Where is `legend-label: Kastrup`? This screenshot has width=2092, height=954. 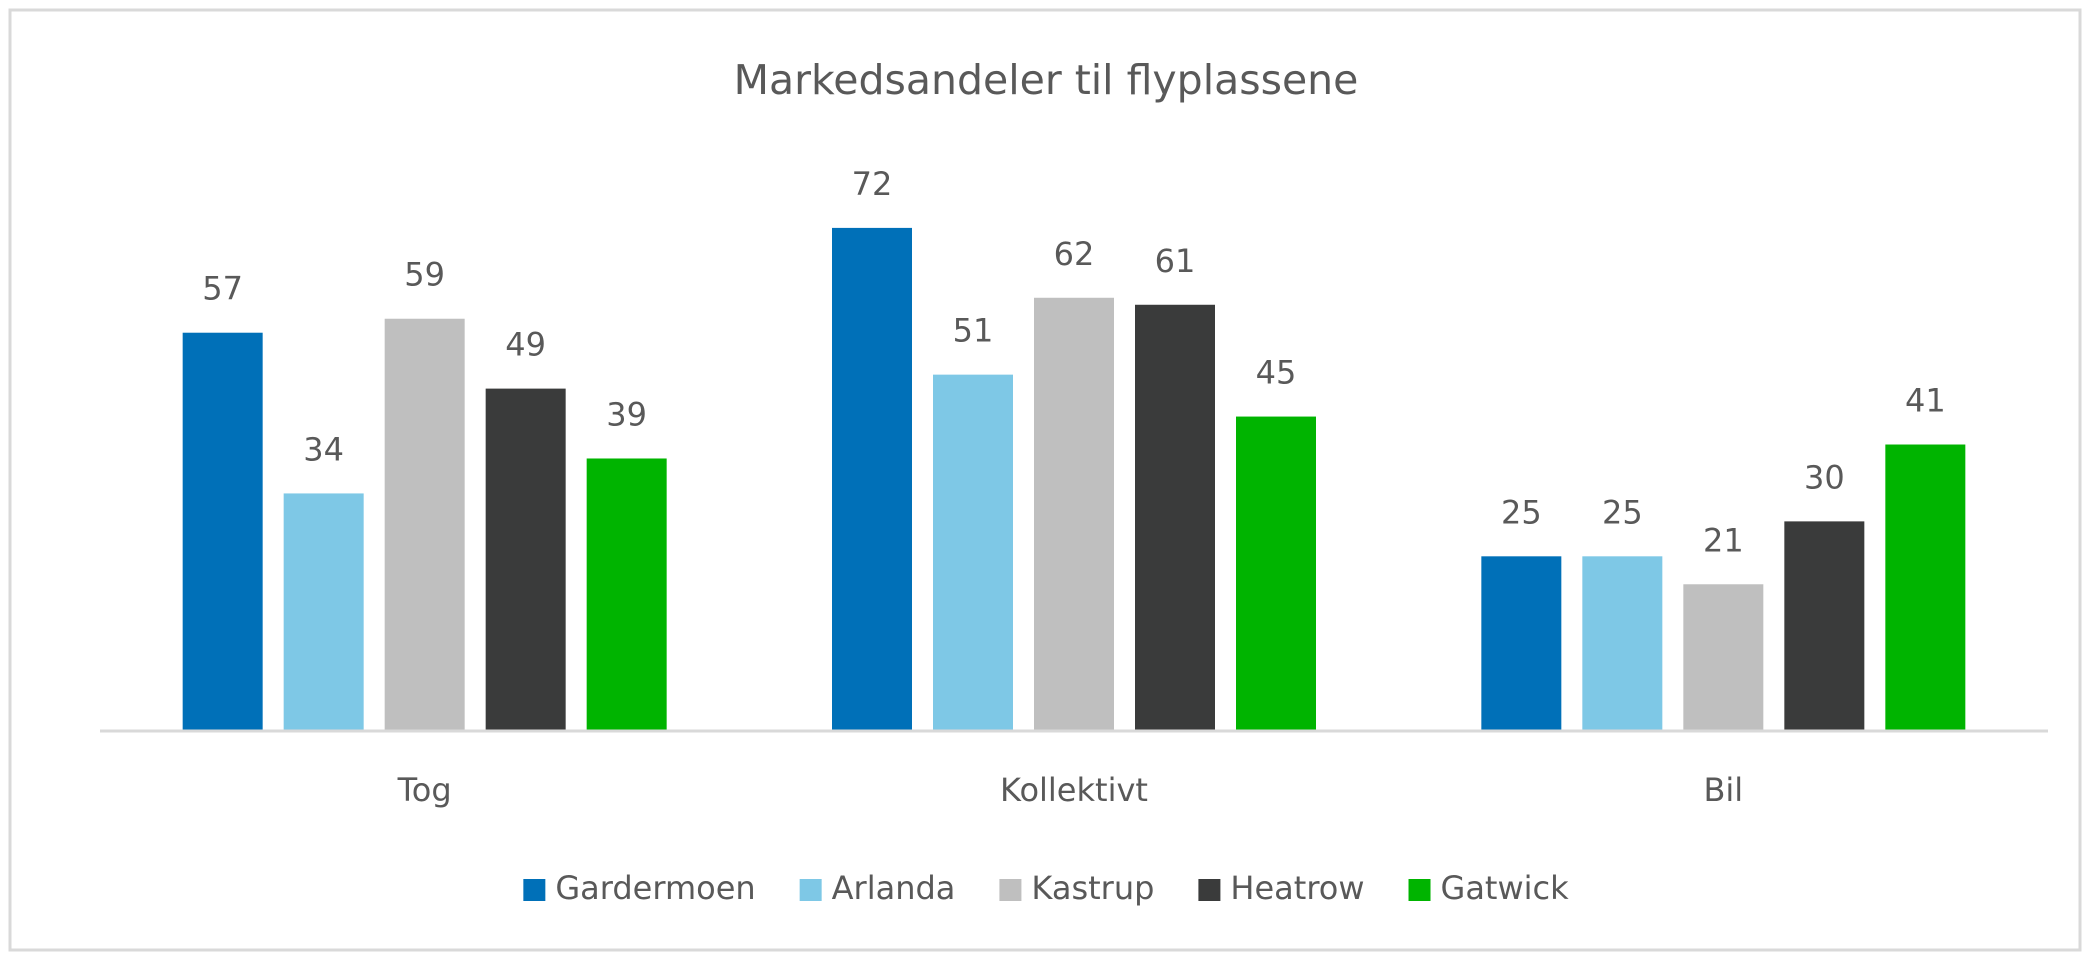 legend-label: Kastrup is located at coordinates (1092, 888).